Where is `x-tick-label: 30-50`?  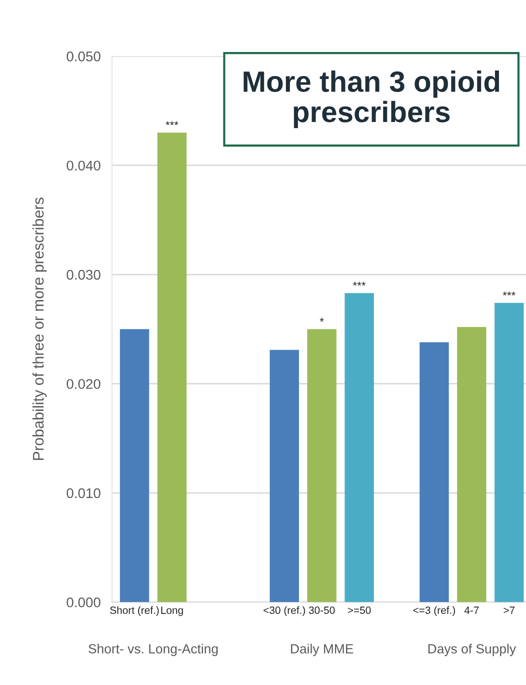
x-tick-label: 30-50 is located at coordinates (321, 610).